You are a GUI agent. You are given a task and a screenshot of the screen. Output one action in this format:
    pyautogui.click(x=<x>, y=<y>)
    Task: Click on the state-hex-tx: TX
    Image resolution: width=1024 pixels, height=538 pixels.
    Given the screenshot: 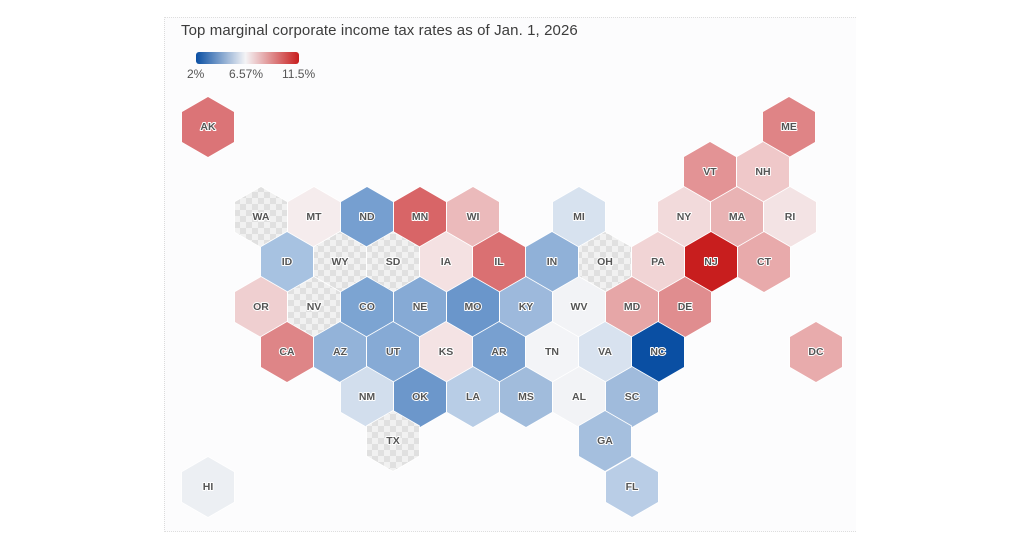 What is the action you would take?
    pyautogui.click(x=393, y=441)
    